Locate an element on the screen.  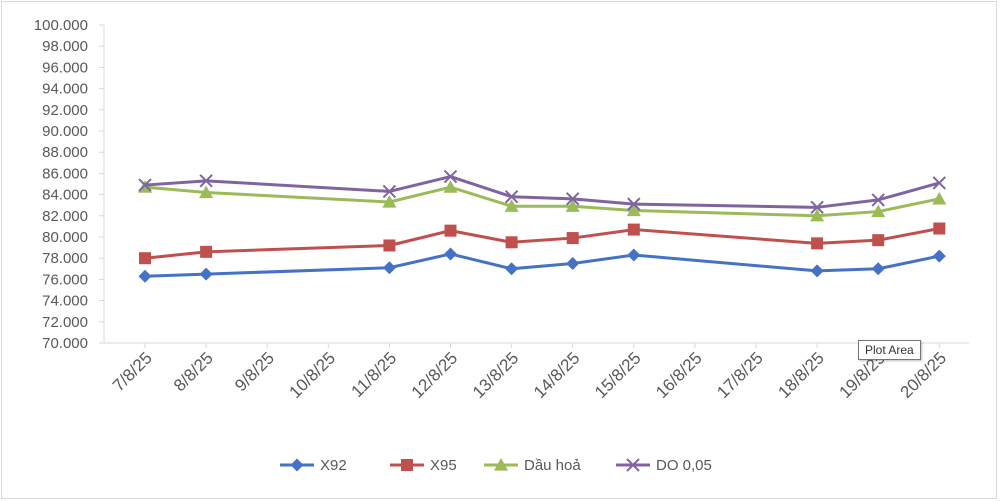
x-tick-label: 12/8/25 is located at coordinates (435, 375).